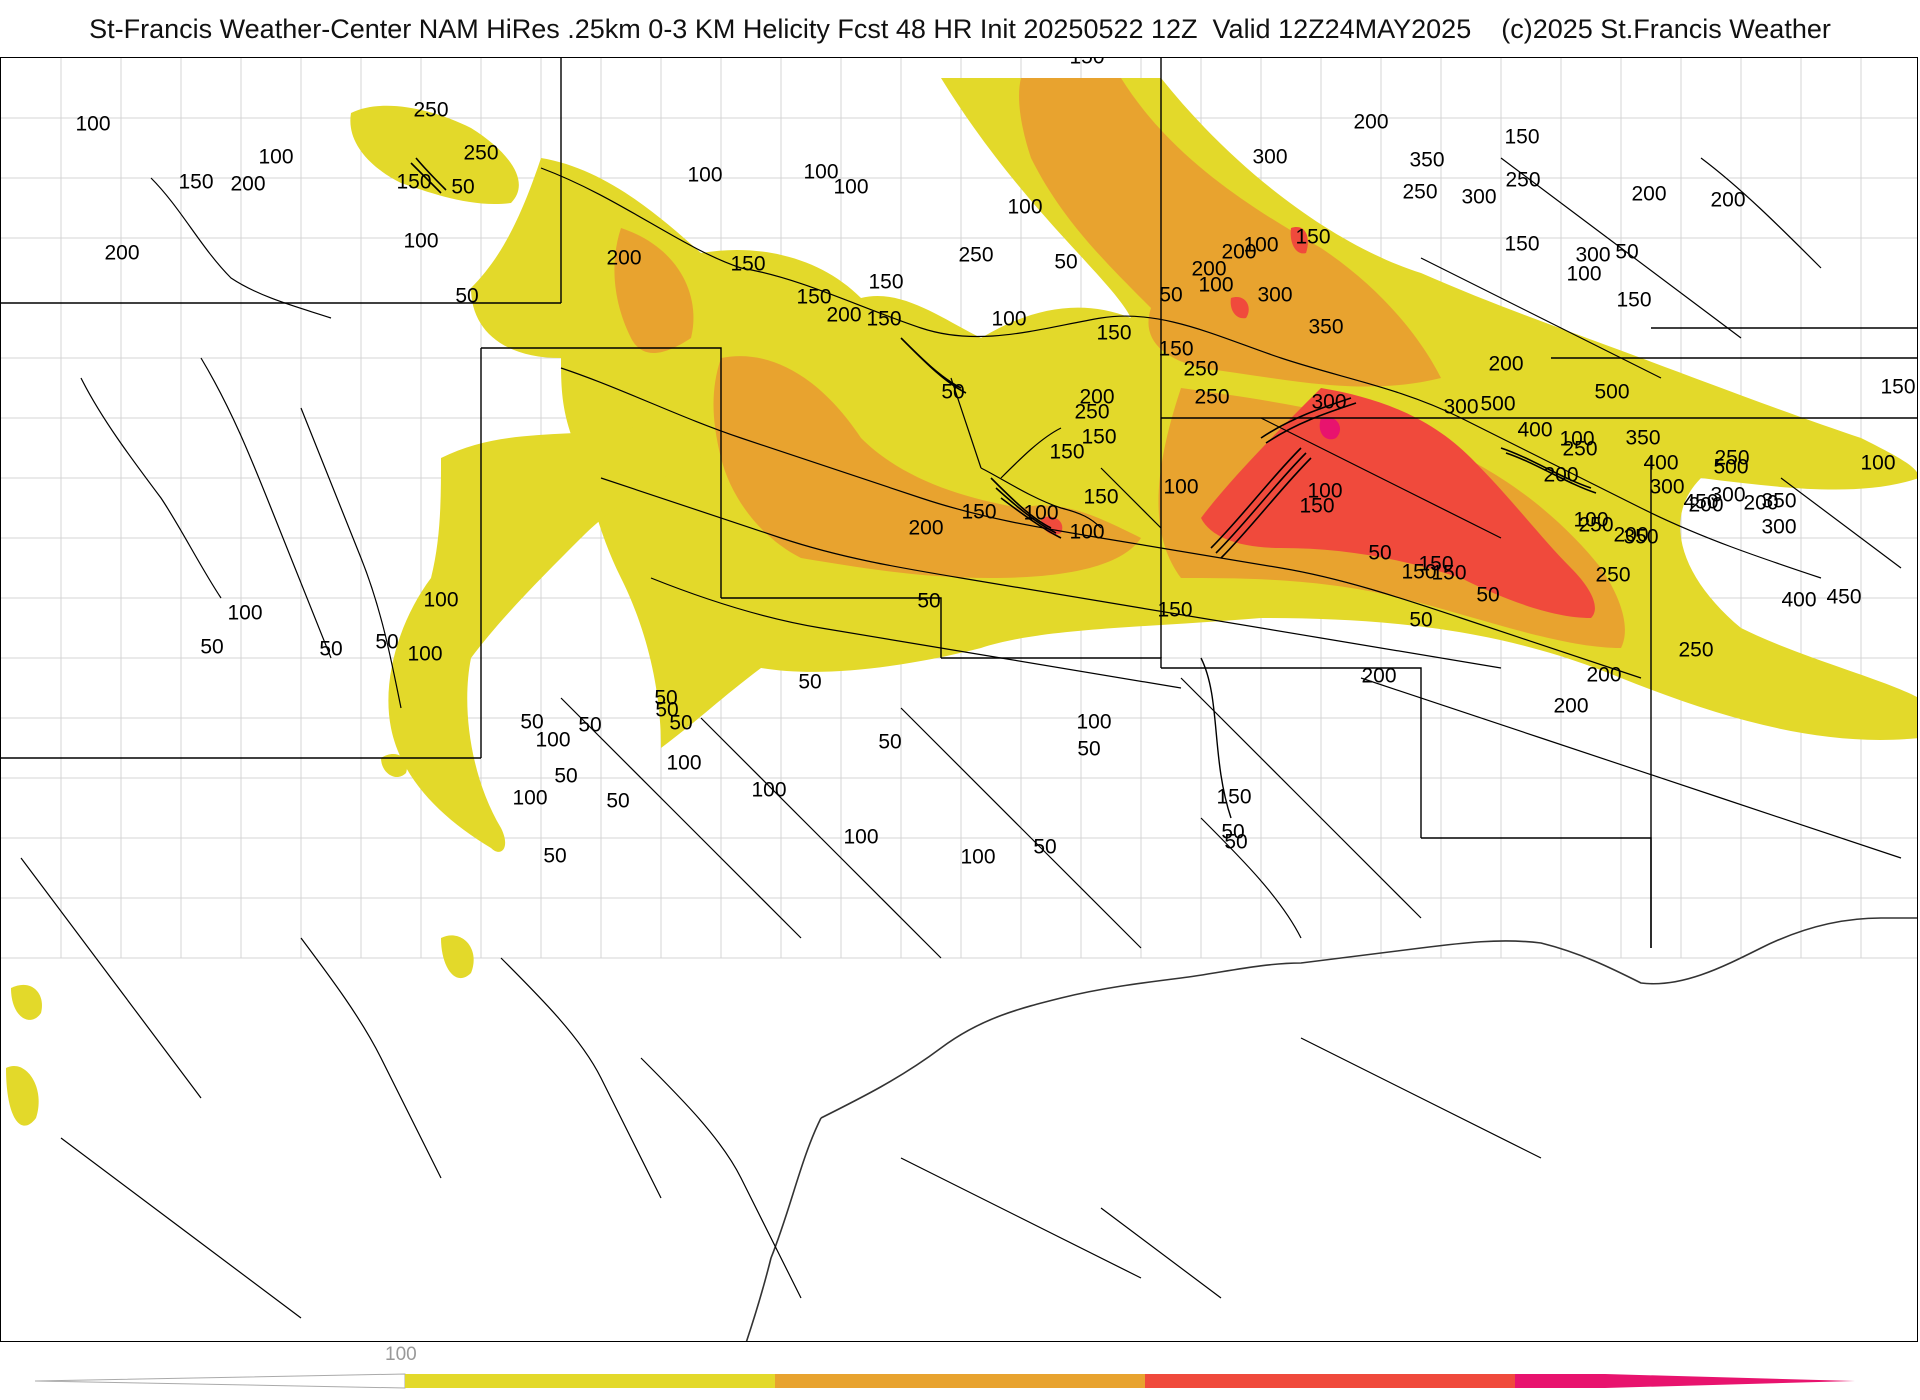 This screenshot has width=1920, height=1400. I want to click on fill-red-main, so click(1398, 503).